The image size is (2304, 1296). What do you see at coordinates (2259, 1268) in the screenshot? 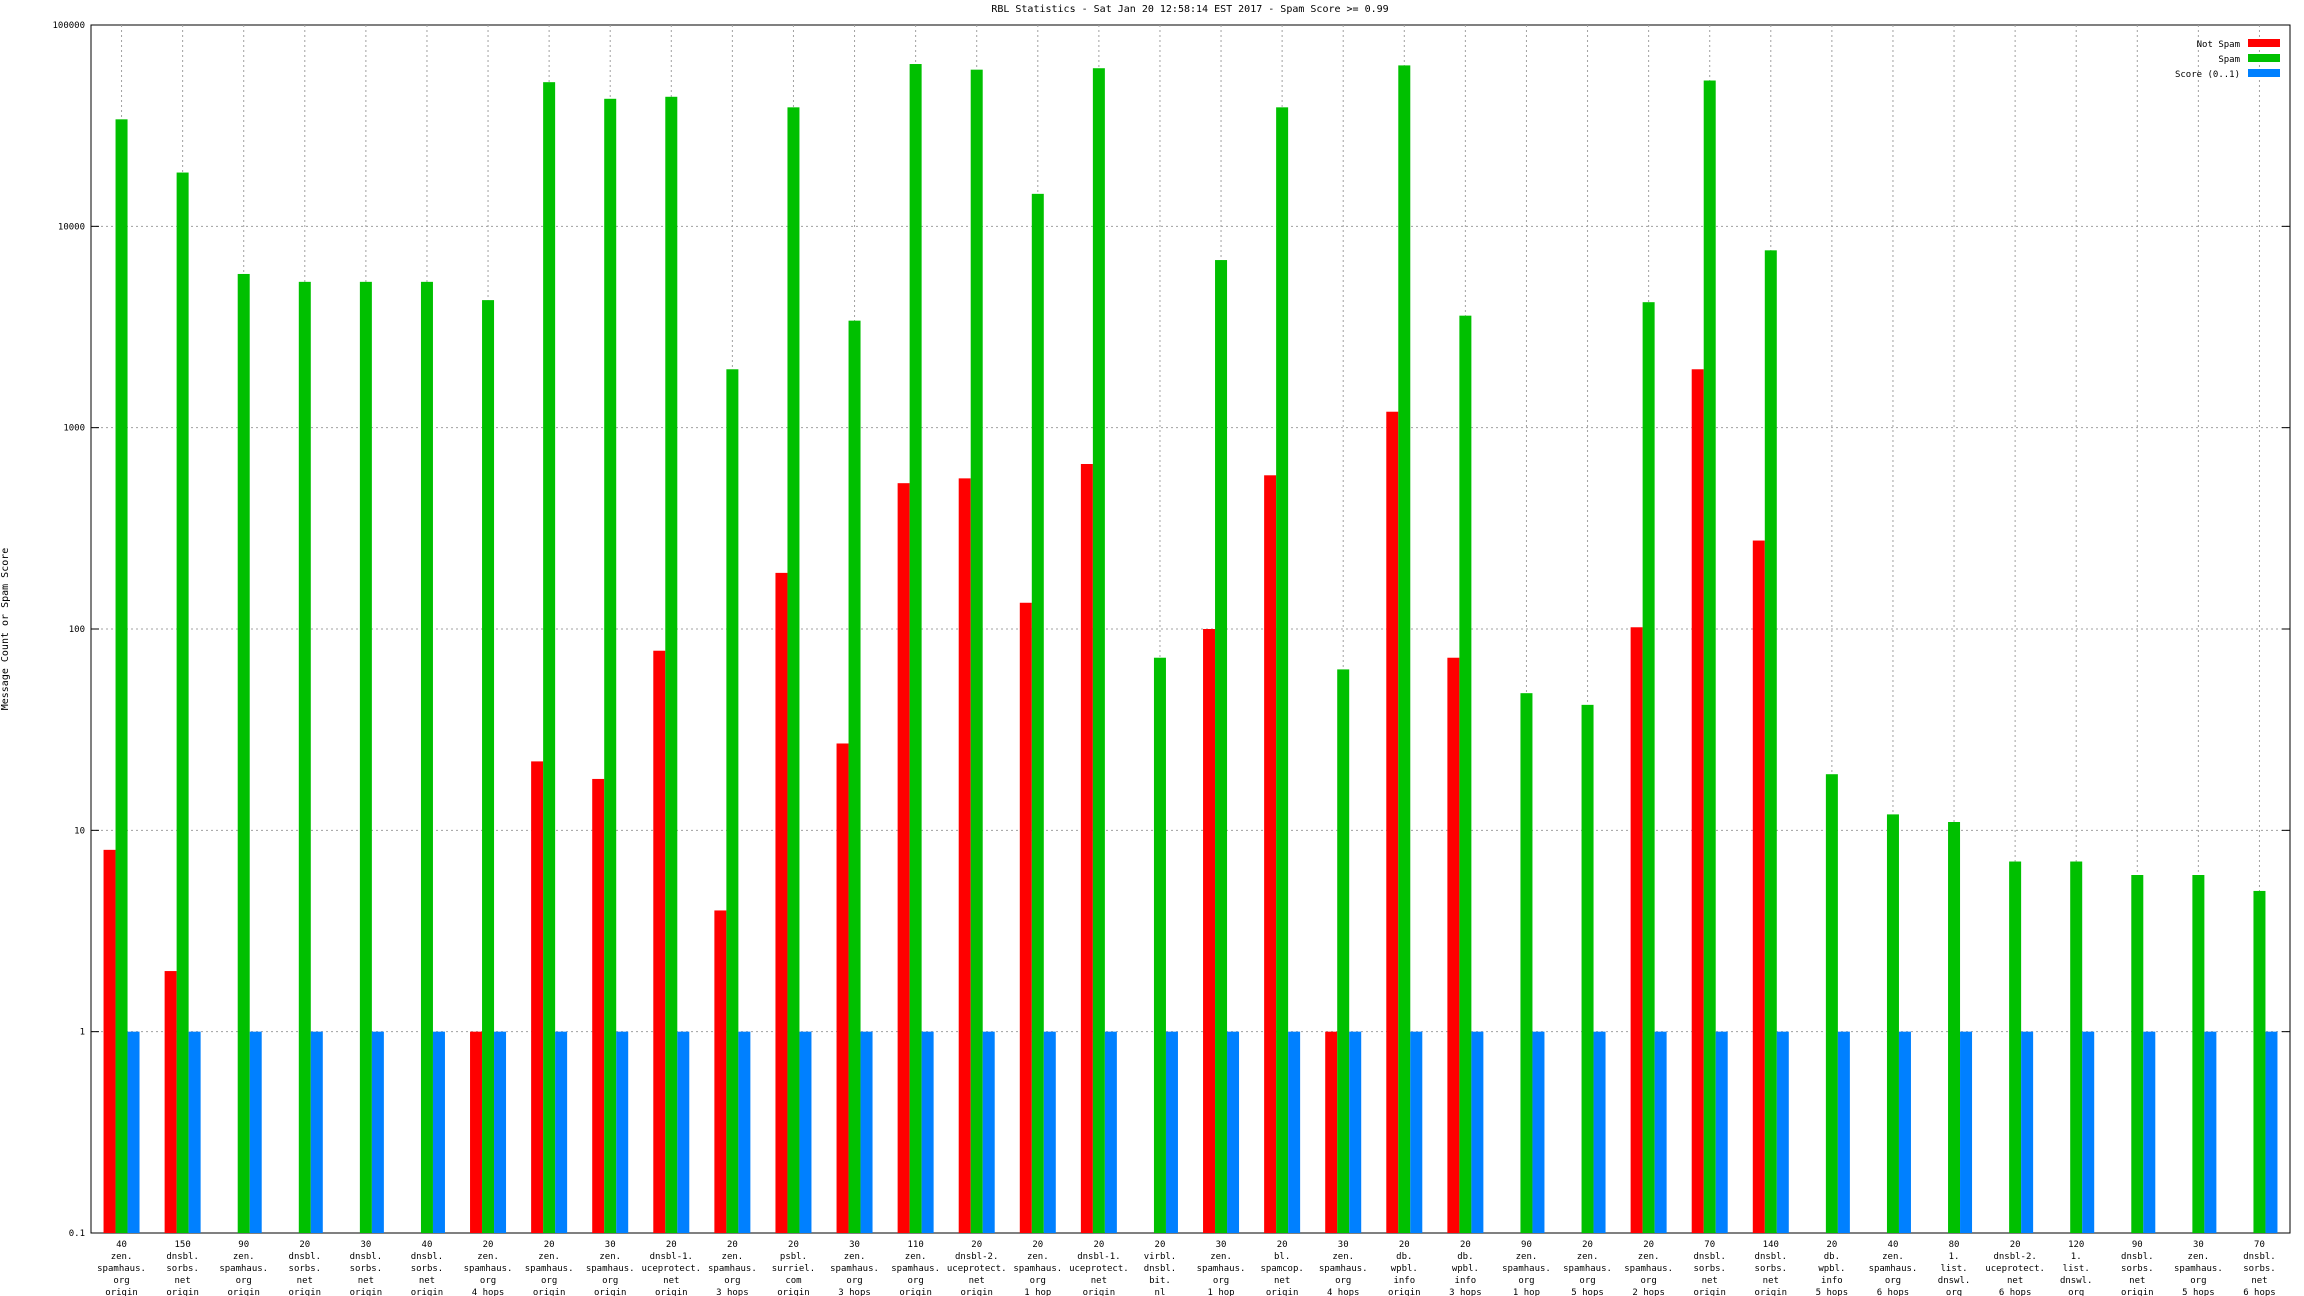
I see `x-tick-label: 70 dnsbl. sorbs. net 6 hops` at bounding box center [2259, 1268].